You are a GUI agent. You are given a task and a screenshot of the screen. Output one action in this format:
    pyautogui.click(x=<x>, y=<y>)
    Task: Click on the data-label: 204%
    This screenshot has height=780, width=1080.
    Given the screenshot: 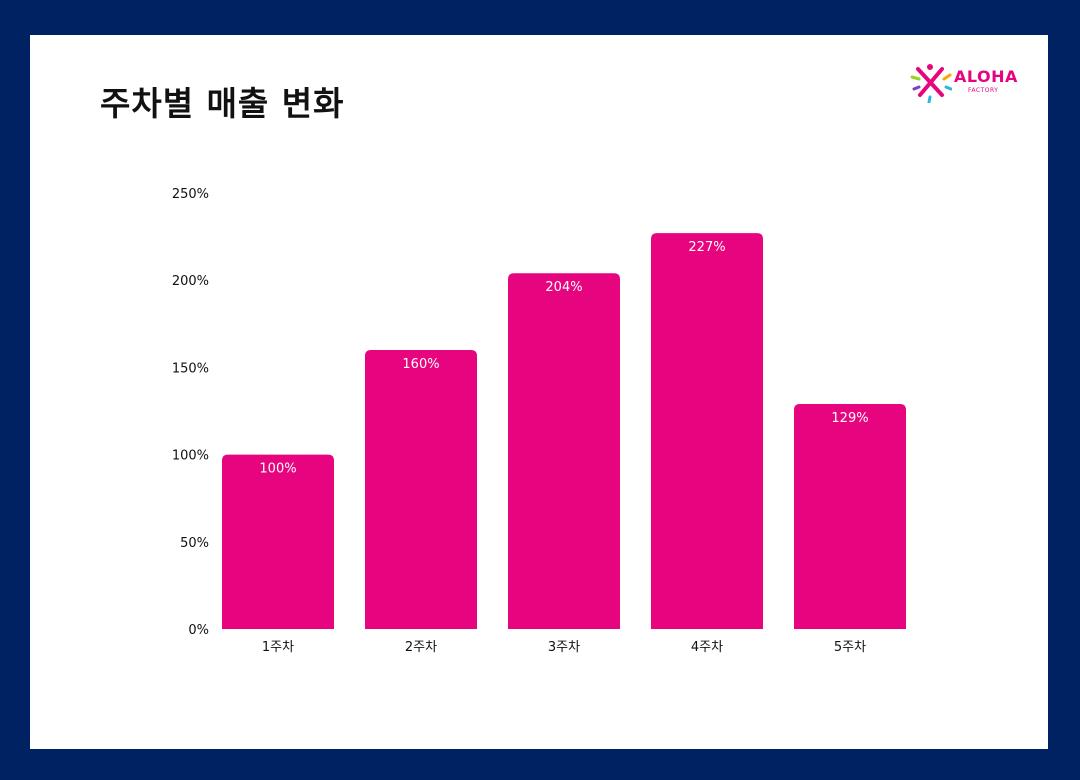 What is the action you would take?
    pyautogui.click(x=563, y=287)
    